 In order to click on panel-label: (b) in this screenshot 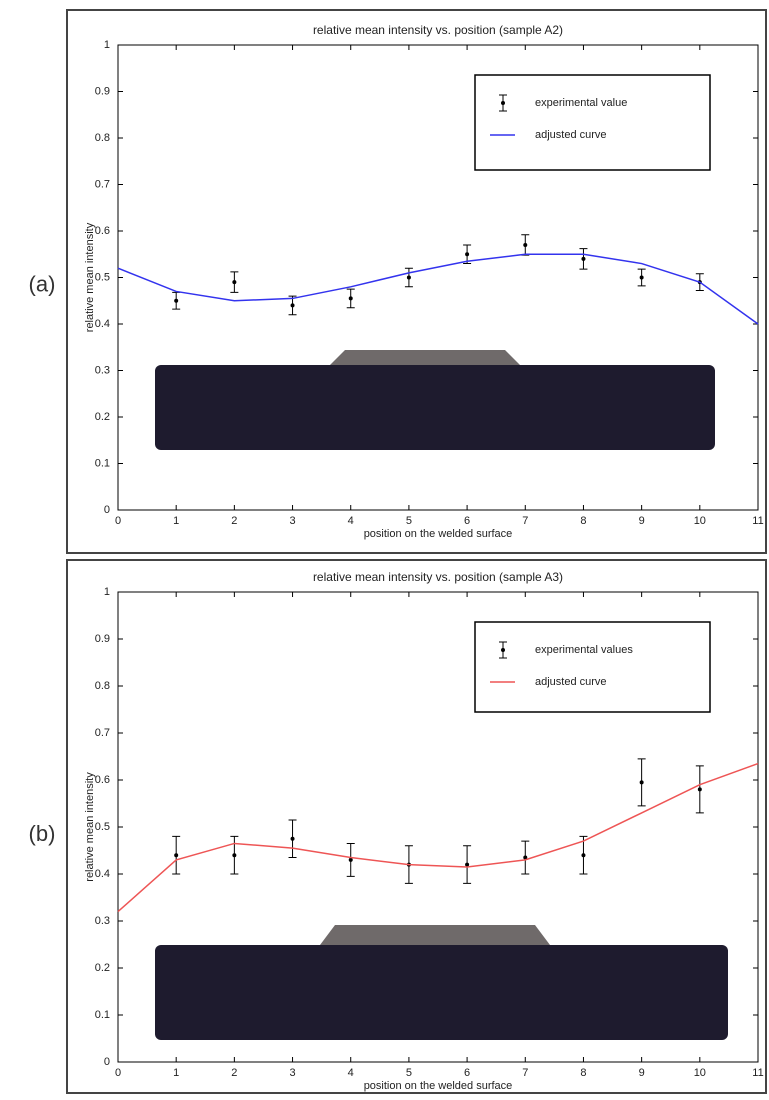, I will do `click(42, 833)`.